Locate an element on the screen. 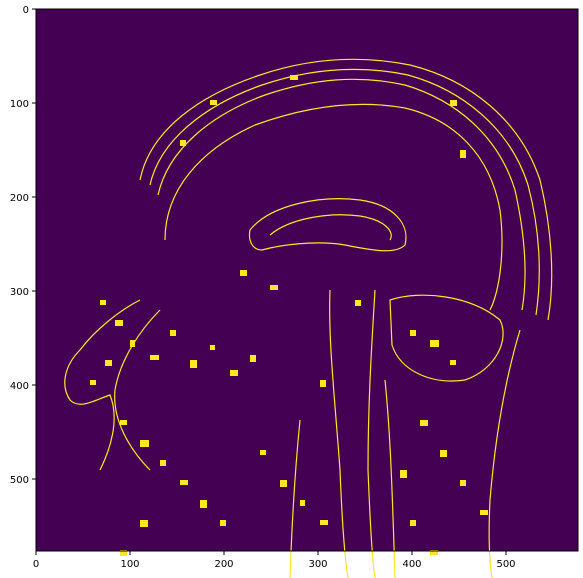 The image size is (583, 578). face-inner is located at coordinates (137, 390).